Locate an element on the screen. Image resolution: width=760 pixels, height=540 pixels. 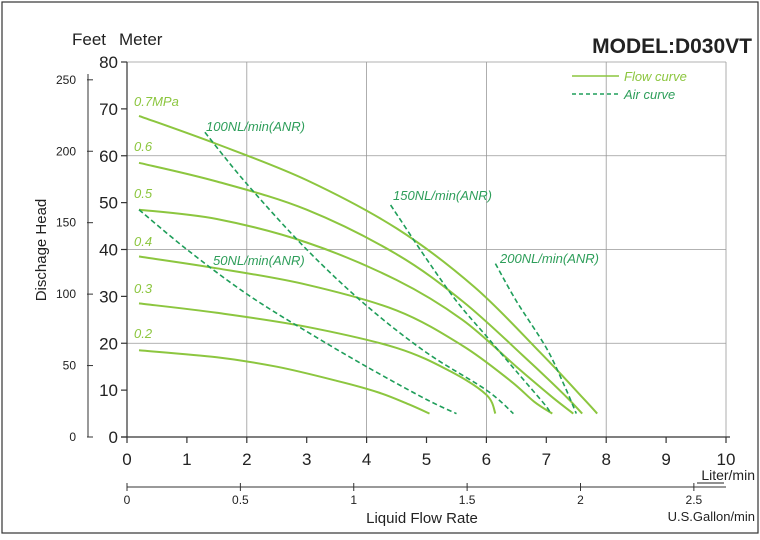
flow-curve-label: 0.4 is located at coordinates (143, 241).